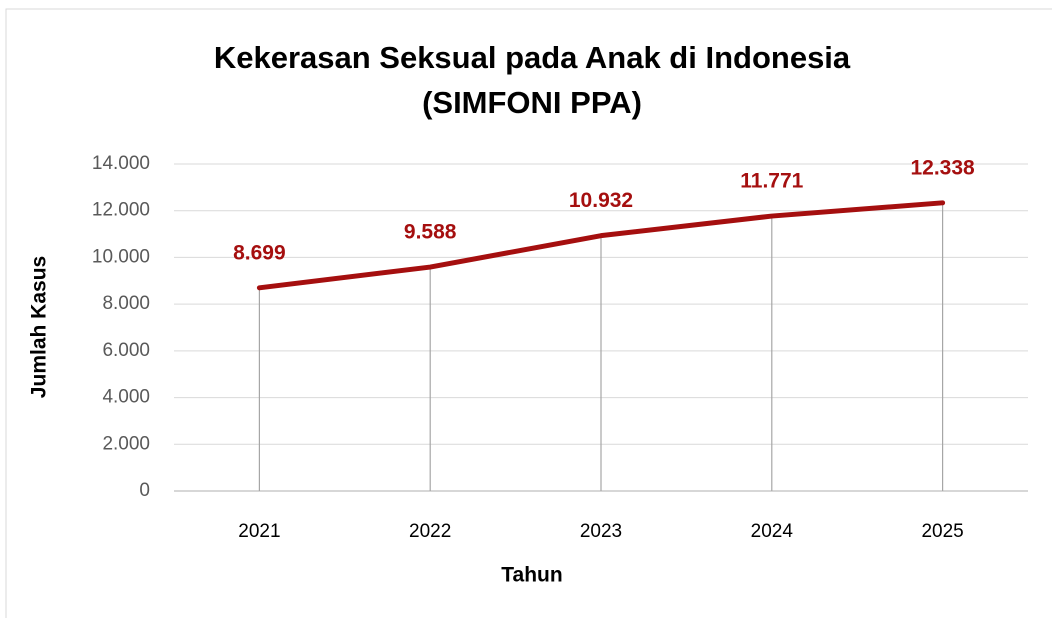  I want to click on y-tick-label: 2.000, so click(126, 443).